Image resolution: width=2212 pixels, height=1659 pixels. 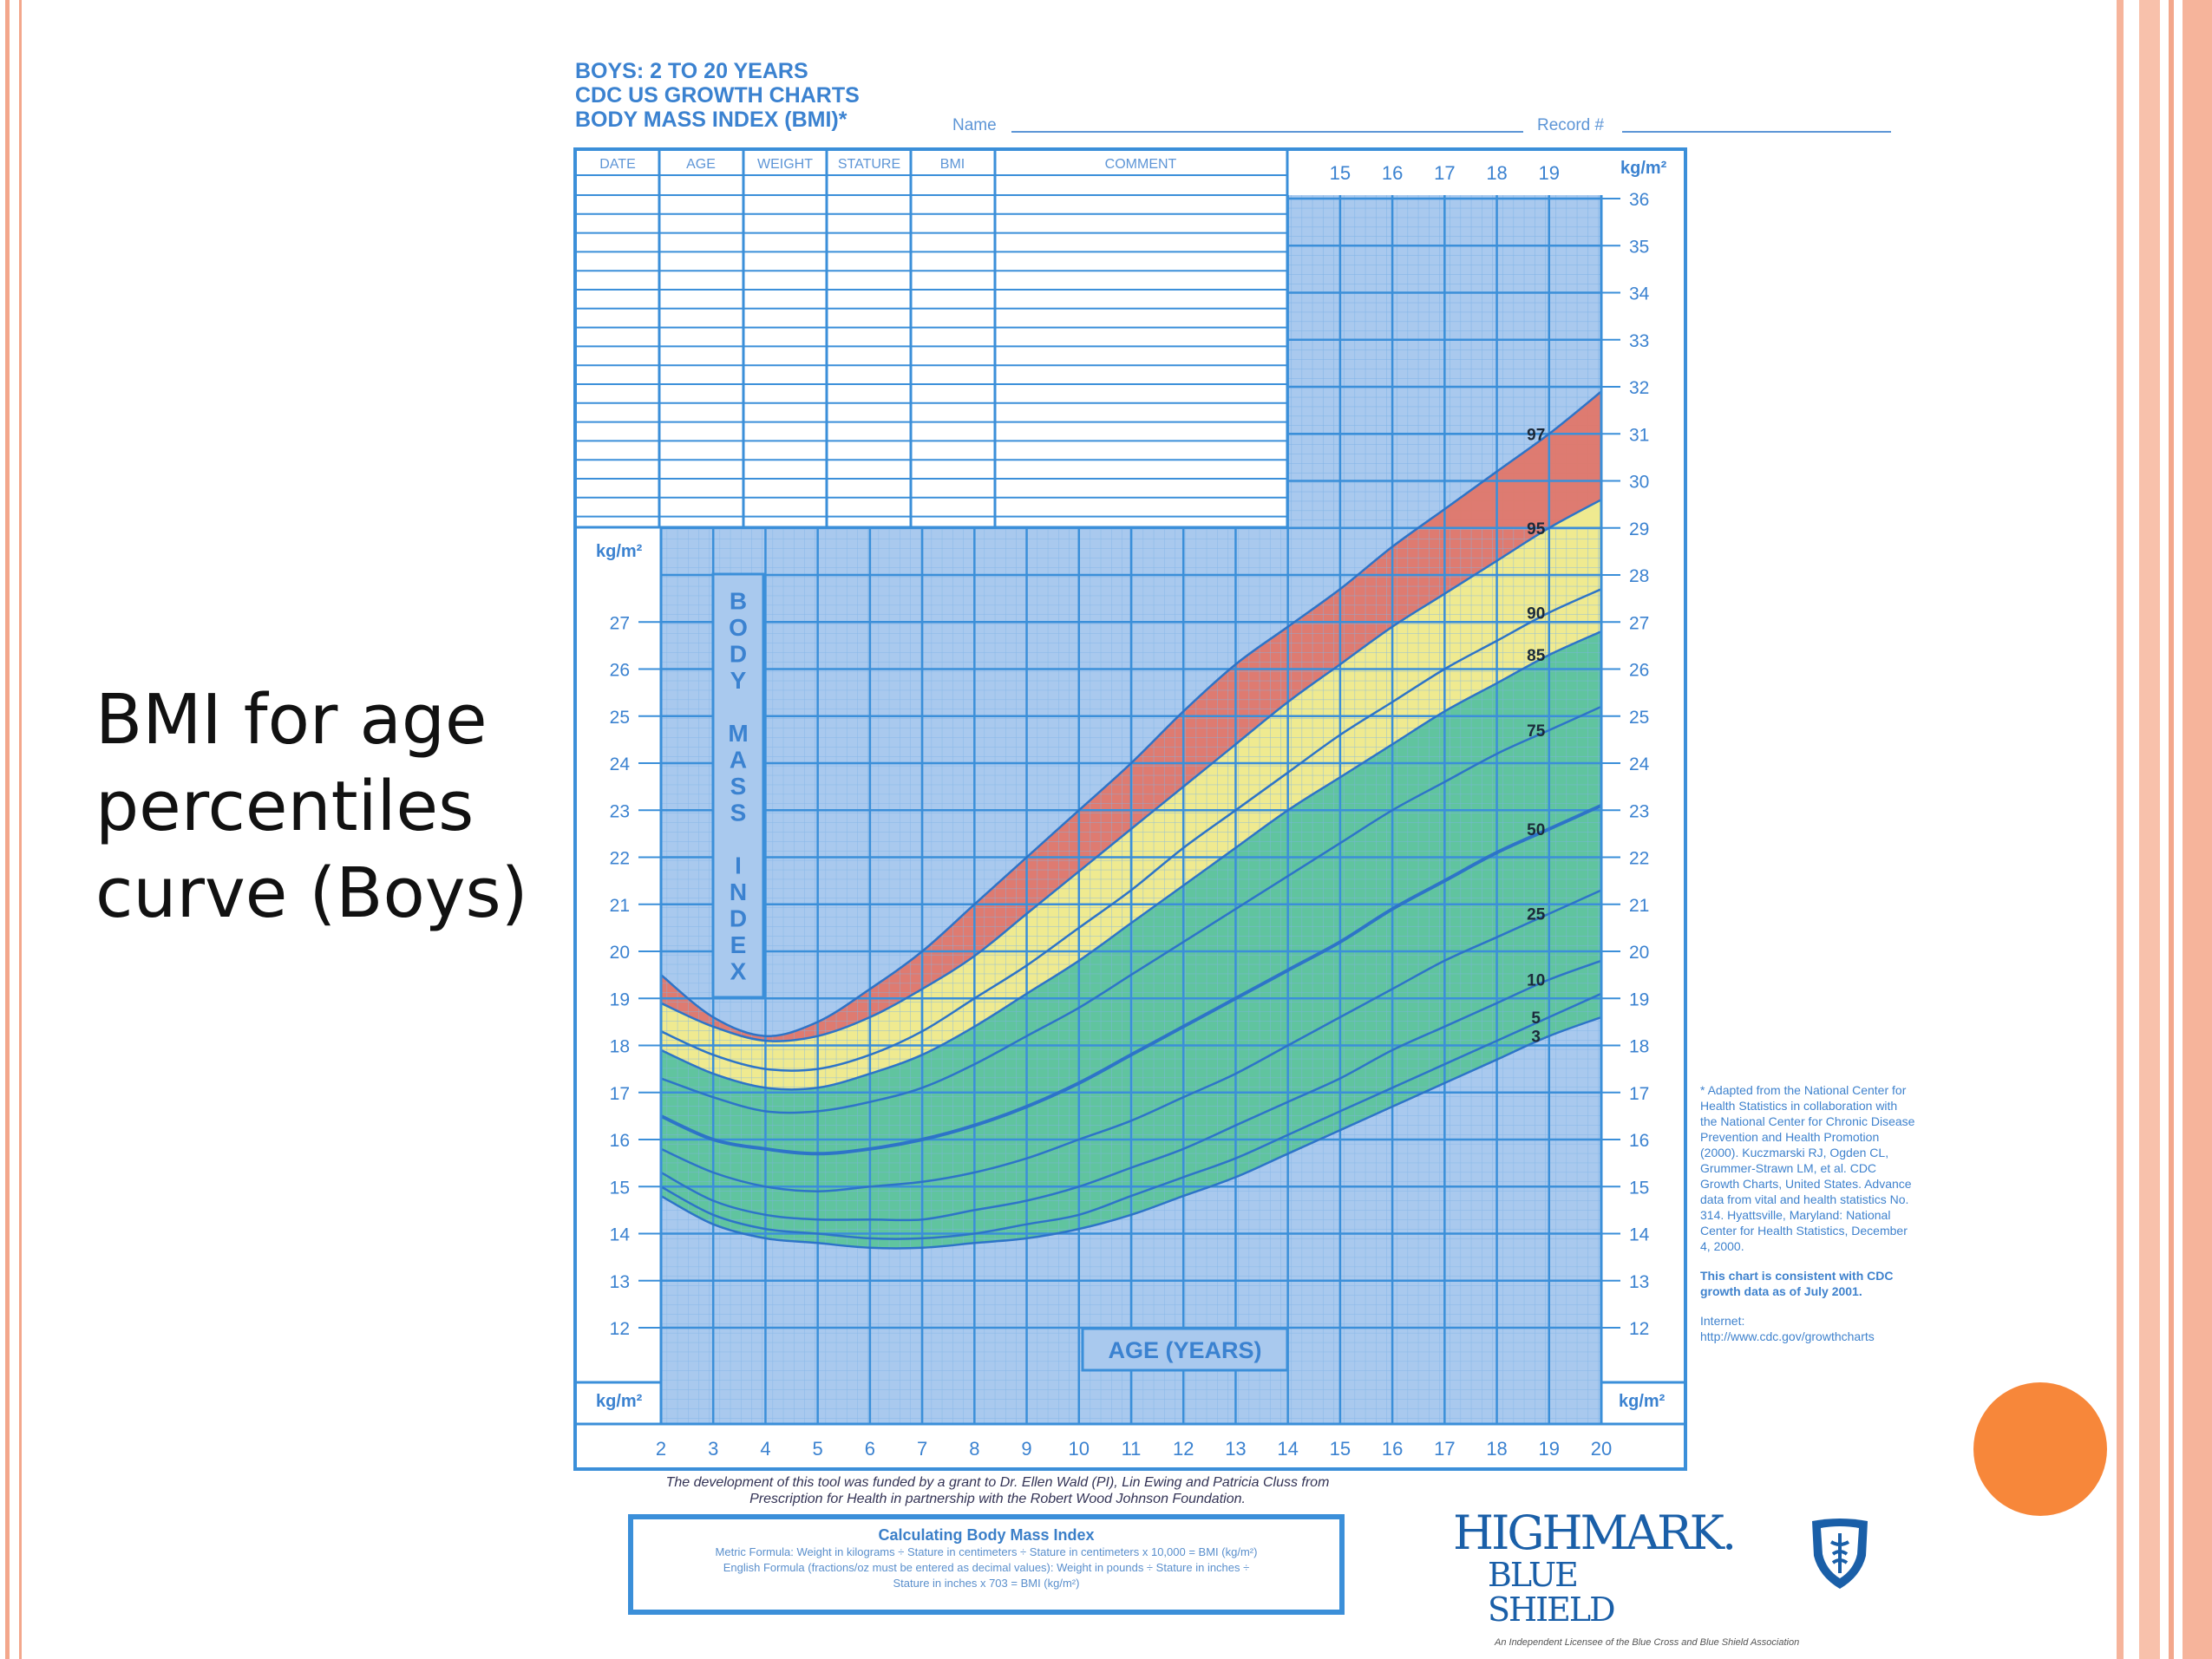 I want to click on y-axis-title-box, so click(x=738, y=786).